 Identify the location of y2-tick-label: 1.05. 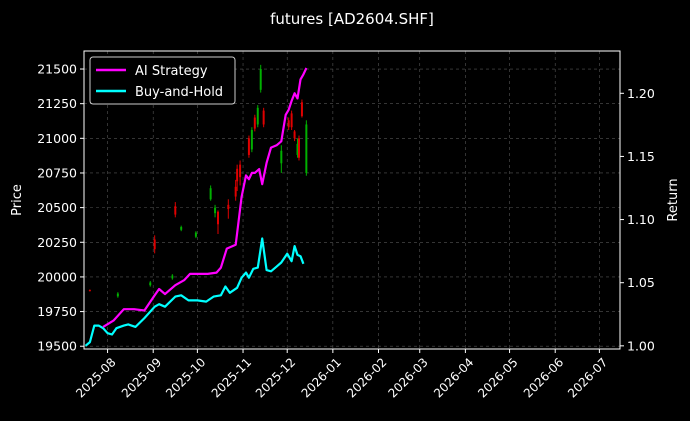
(641, 282).